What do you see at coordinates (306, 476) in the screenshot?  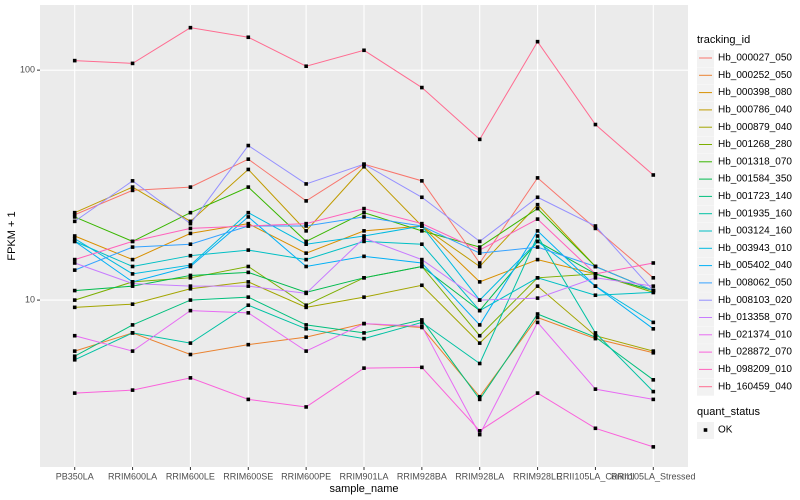 I see `x-tick-label: RRIM600PE` at bounding box center [306, 476].